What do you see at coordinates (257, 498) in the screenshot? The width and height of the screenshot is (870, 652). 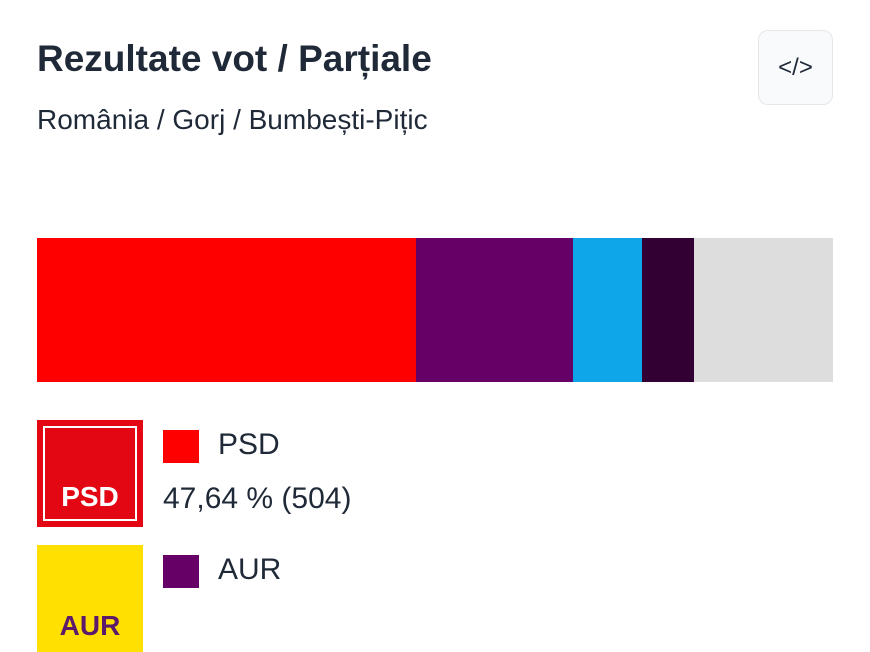 I see `legend-result: 47,64 % (504)` at bounding box center [257, 498].